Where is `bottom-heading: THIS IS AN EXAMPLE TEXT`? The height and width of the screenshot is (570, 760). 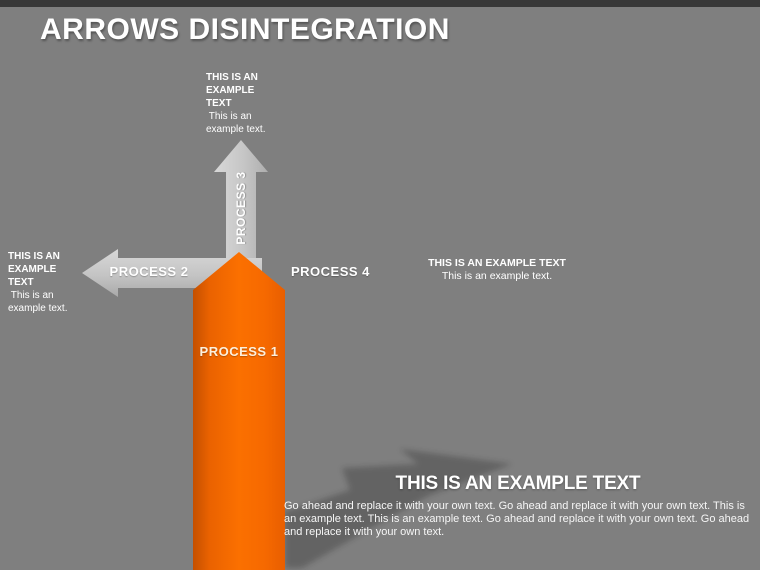
bottom-heading: THIS IS AN EXAMPLE TEXT is located at coordinates (518, 483).